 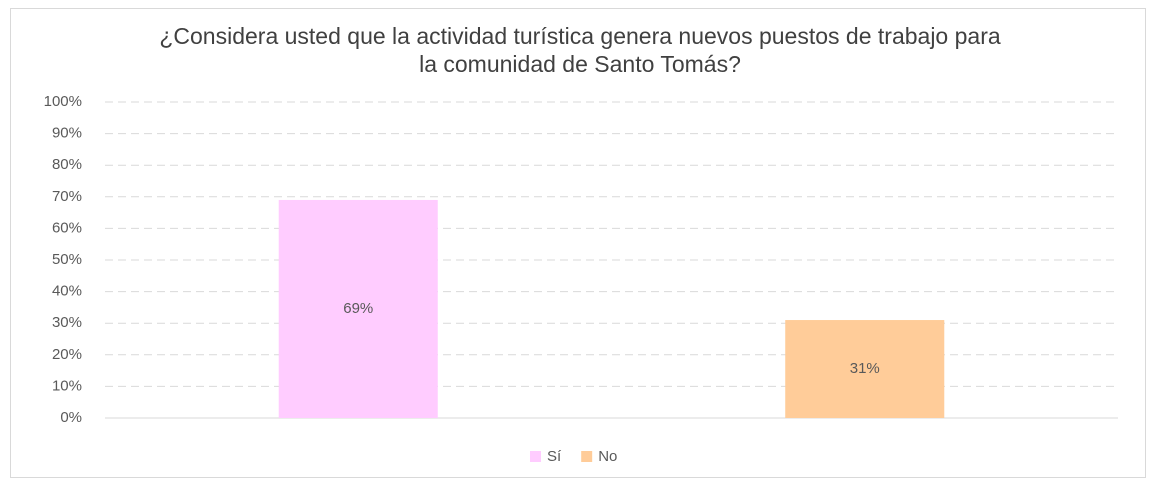 I want to click on y-tick-label: 30%, so click(x=67, y=322).